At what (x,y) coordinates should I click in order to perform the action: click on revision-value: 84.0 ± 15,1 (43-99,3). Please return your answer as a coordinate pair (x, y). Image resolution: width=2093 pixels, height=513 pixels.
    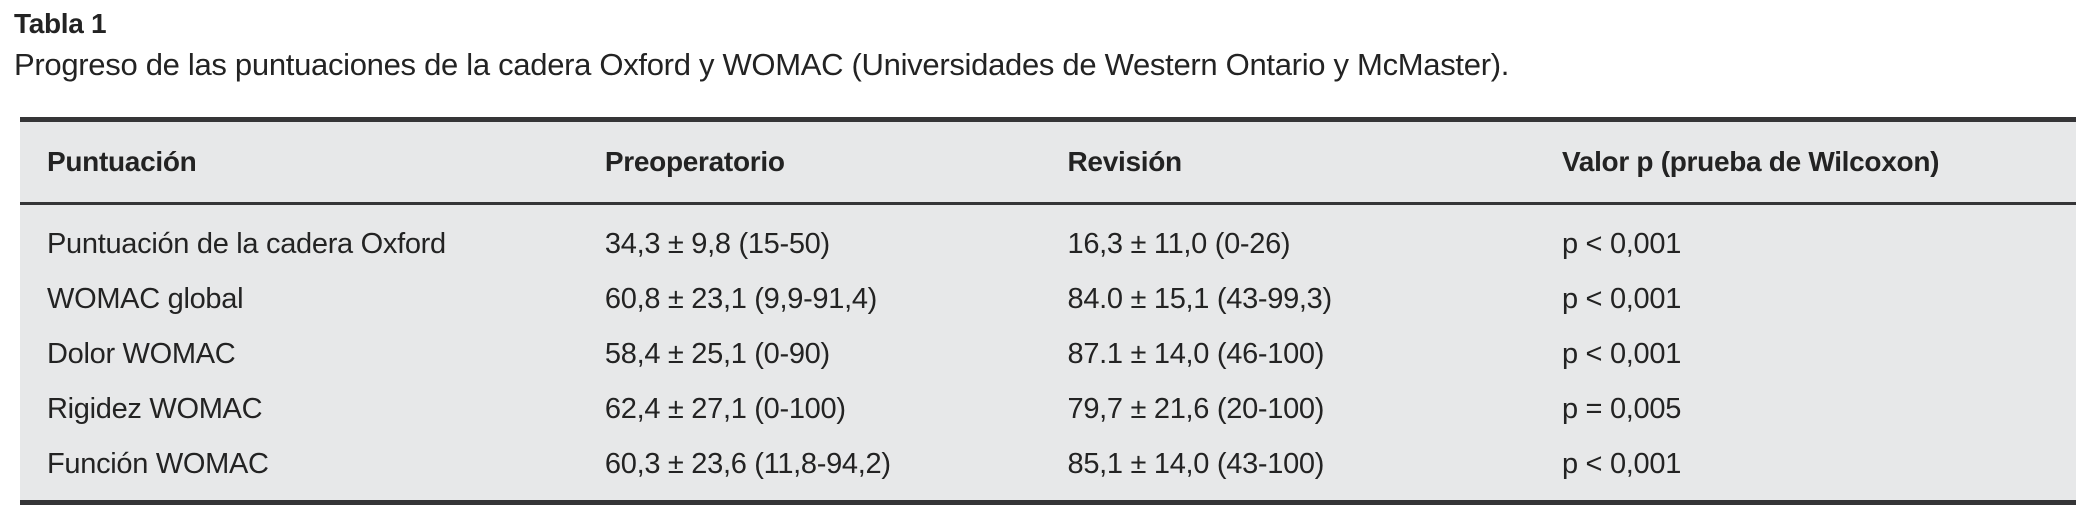
    Looking at the image, I should click on (1200, 299).